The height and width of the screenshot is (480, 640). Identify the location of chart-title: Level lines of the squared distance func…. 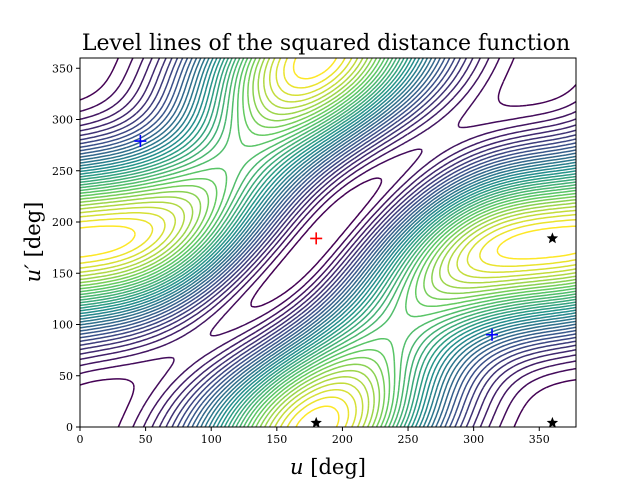
(326, 43).